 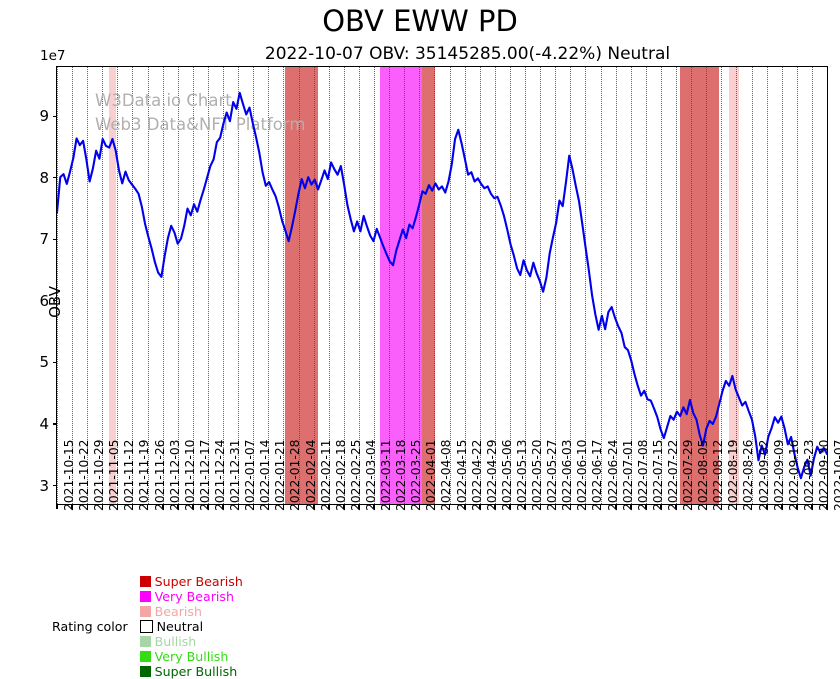 I want to click on y-axis-tick-label: 7, so click(x=44, y=239).